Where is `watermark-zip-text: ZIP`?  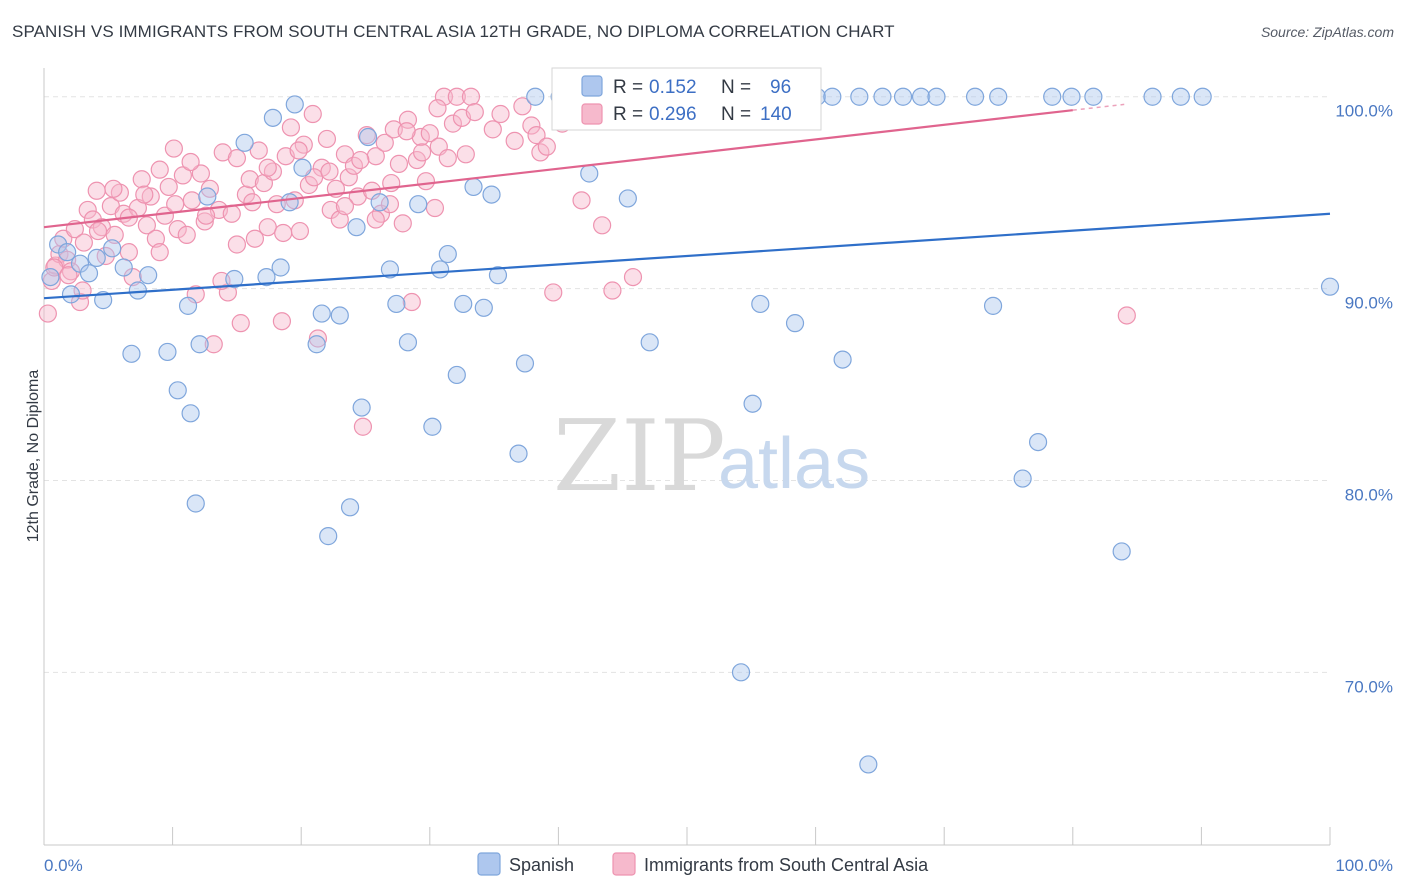 watermark-zip-text: ZIP is located at coordinates (639, 457).